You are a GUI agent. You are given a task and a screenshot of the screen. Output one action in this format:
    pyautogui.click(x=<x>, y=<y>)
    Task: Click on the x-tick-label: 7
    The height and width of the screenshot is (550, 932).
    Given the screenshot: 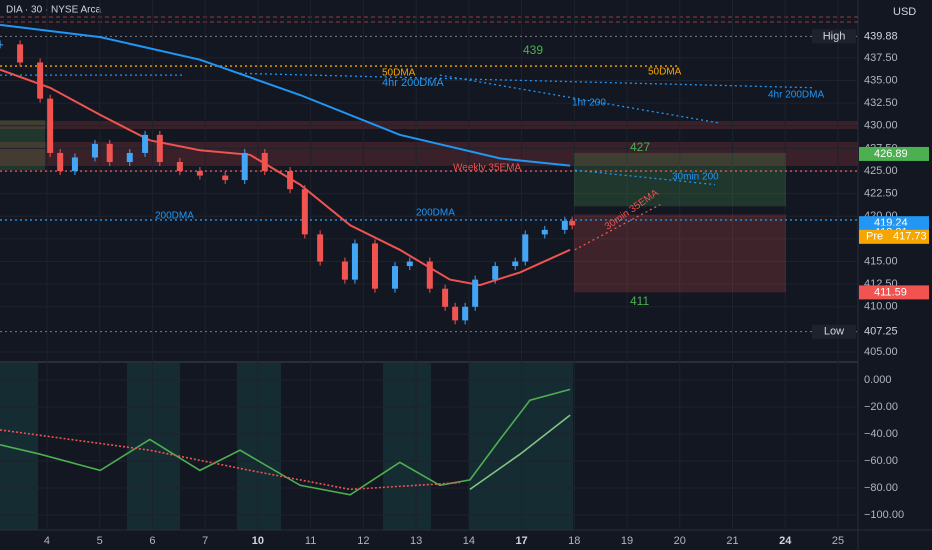 What is the action you would take?
    pyautogui.click(x=205, y=541)
    